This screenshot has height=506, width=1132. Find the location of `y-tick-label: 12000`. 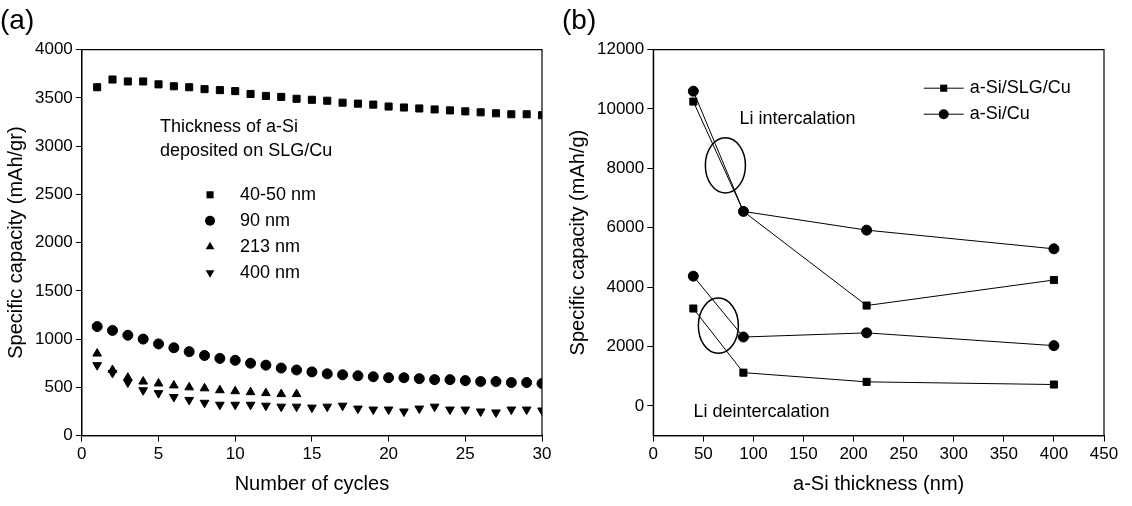

y-tick-label: 12000 is located at coordinates (620, 49).